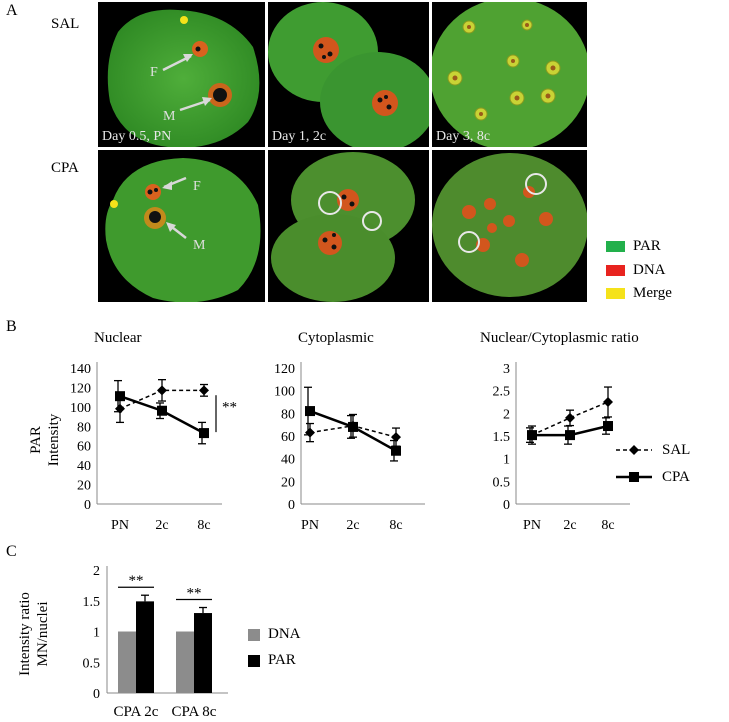  I want to click on legend-sal-marker, so click(634, 450).